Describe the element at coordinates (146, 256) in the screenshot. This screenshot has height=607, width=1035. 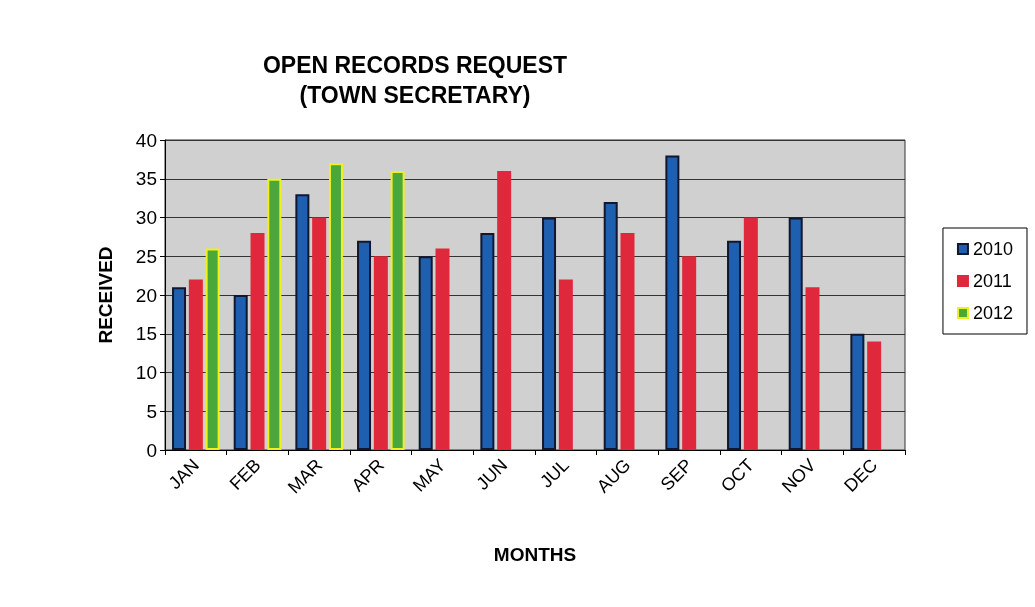
I see `y-tick-label: 25` at that location.